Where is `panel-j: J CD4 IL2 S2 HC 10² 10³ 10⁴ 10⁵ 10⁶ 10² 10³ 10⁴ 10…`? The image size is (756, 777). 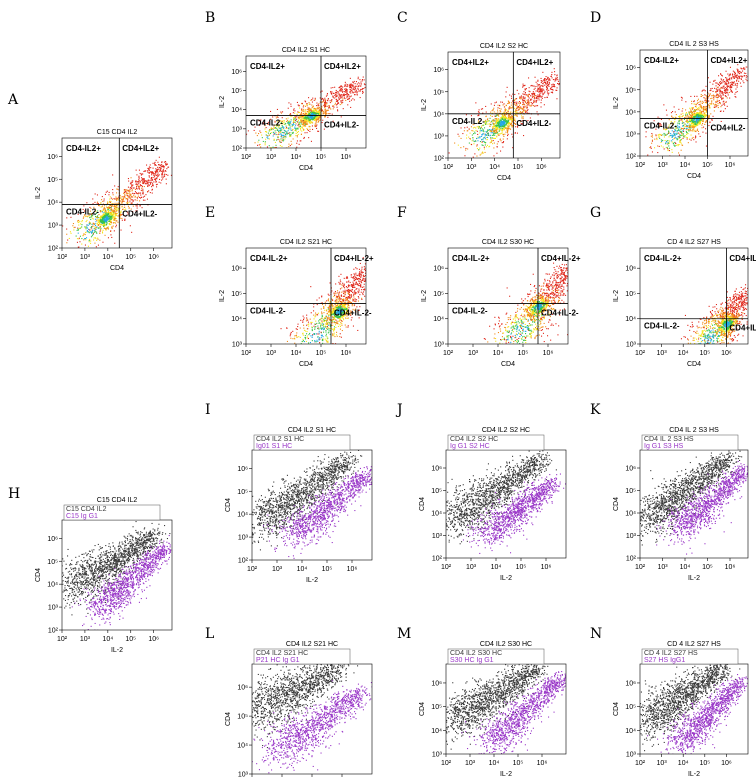 panel-j: J CD4 IL2 S2 HC 10² 10³ 10⁴ 10⁵ 10⁶ 10² 10³ 10⁴ 10… is located at coordinates (481, 492).